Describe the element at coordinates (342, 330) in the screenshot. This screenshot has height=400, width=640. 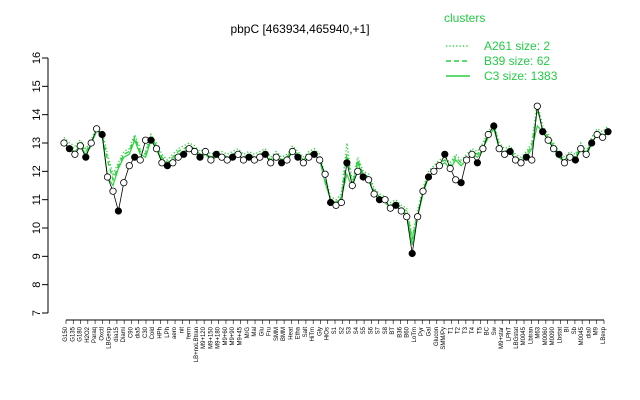
I see `x-tick-label: S2` at that location.